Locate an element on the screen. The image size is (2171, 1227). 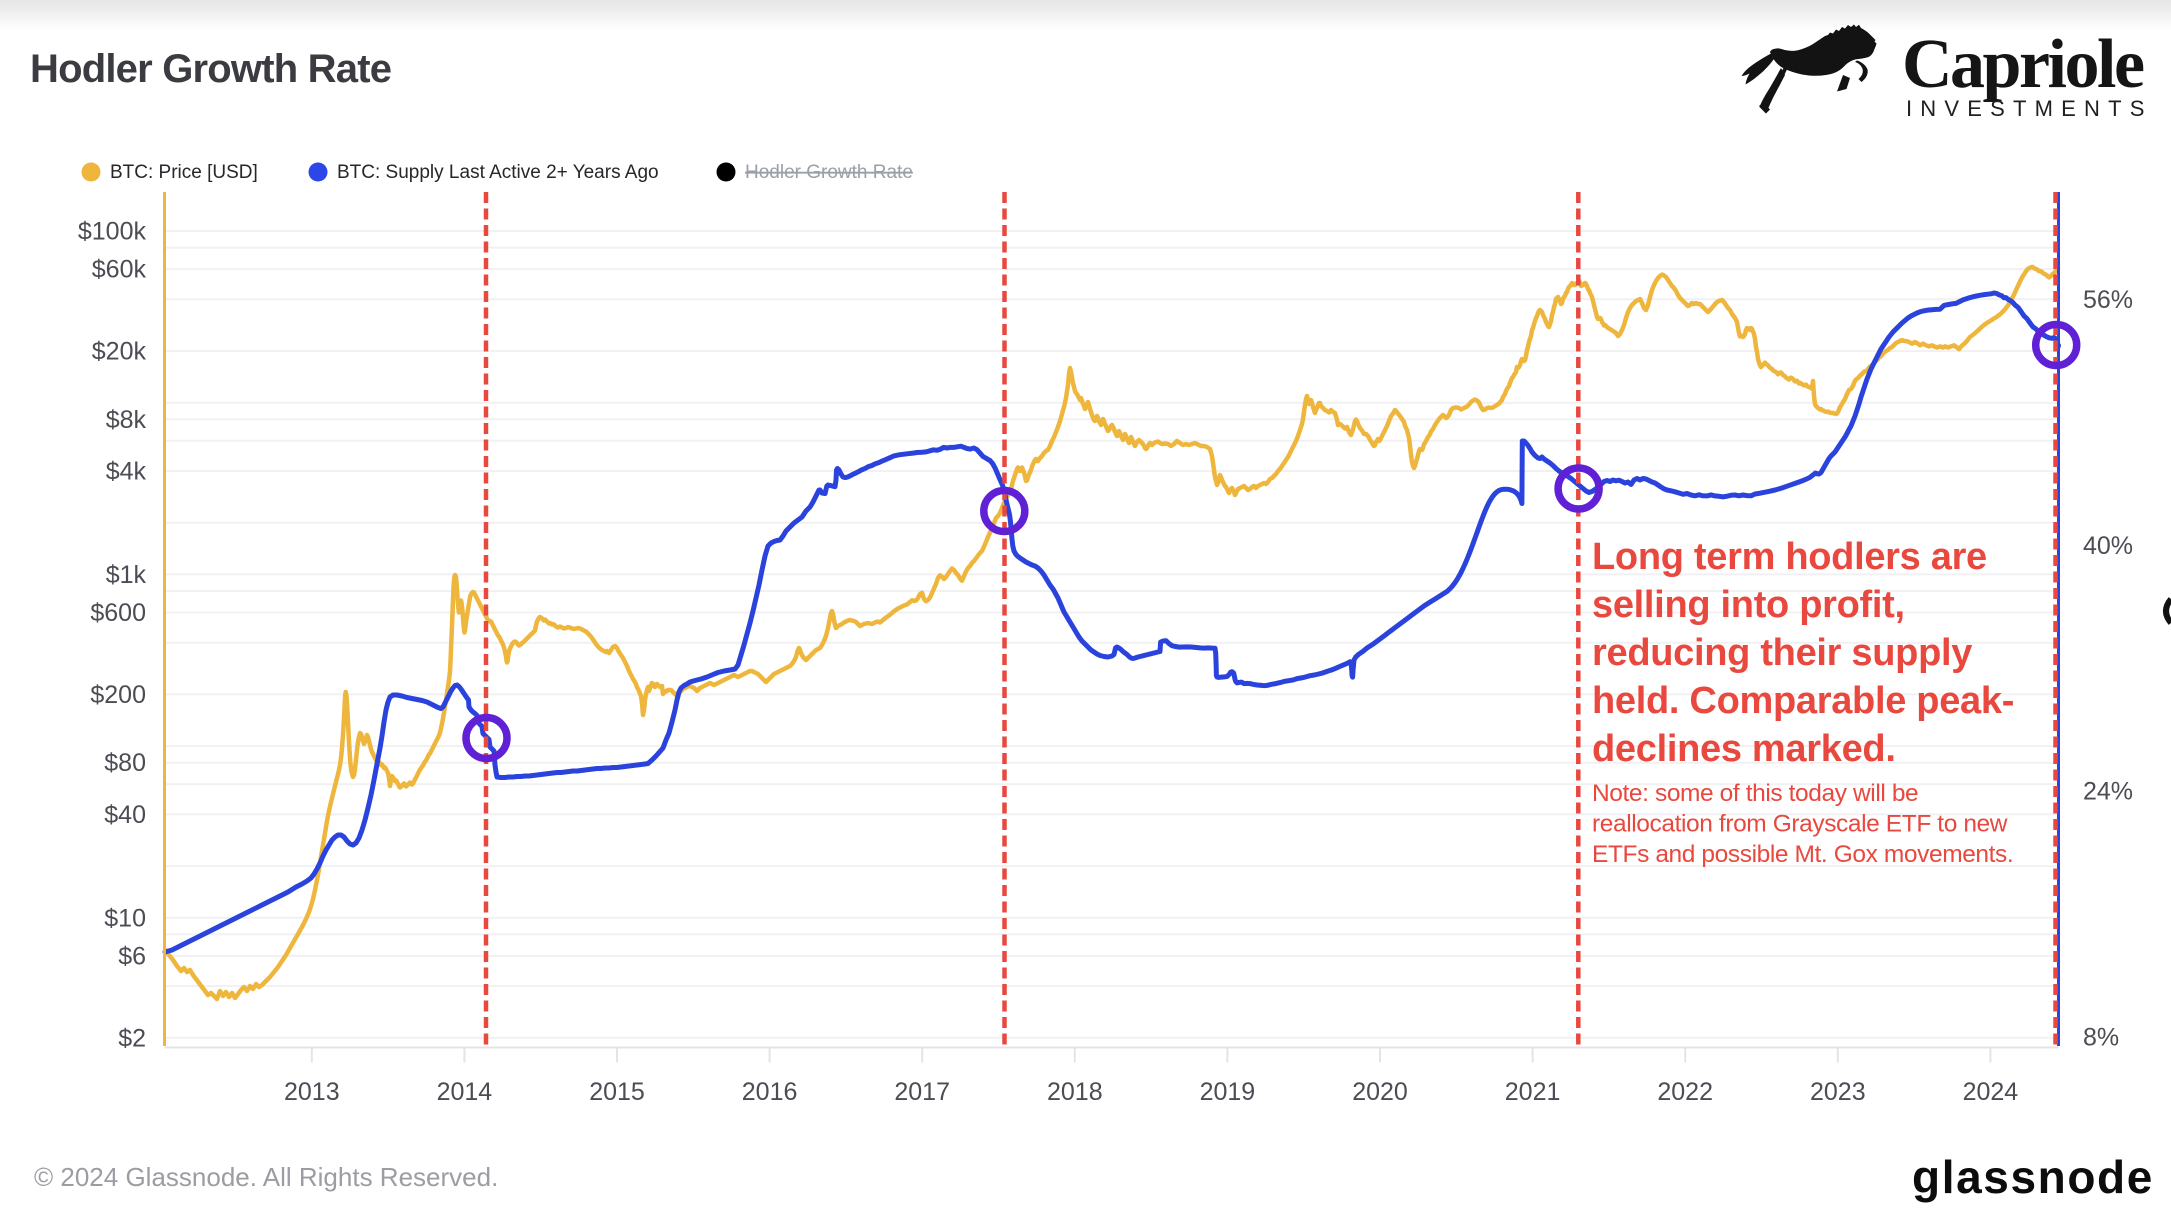
svg-text:ETFs and possible Mt. Gox move: ETFs and possible Mt. Gox movements. is located at coordinates (1802, 854).